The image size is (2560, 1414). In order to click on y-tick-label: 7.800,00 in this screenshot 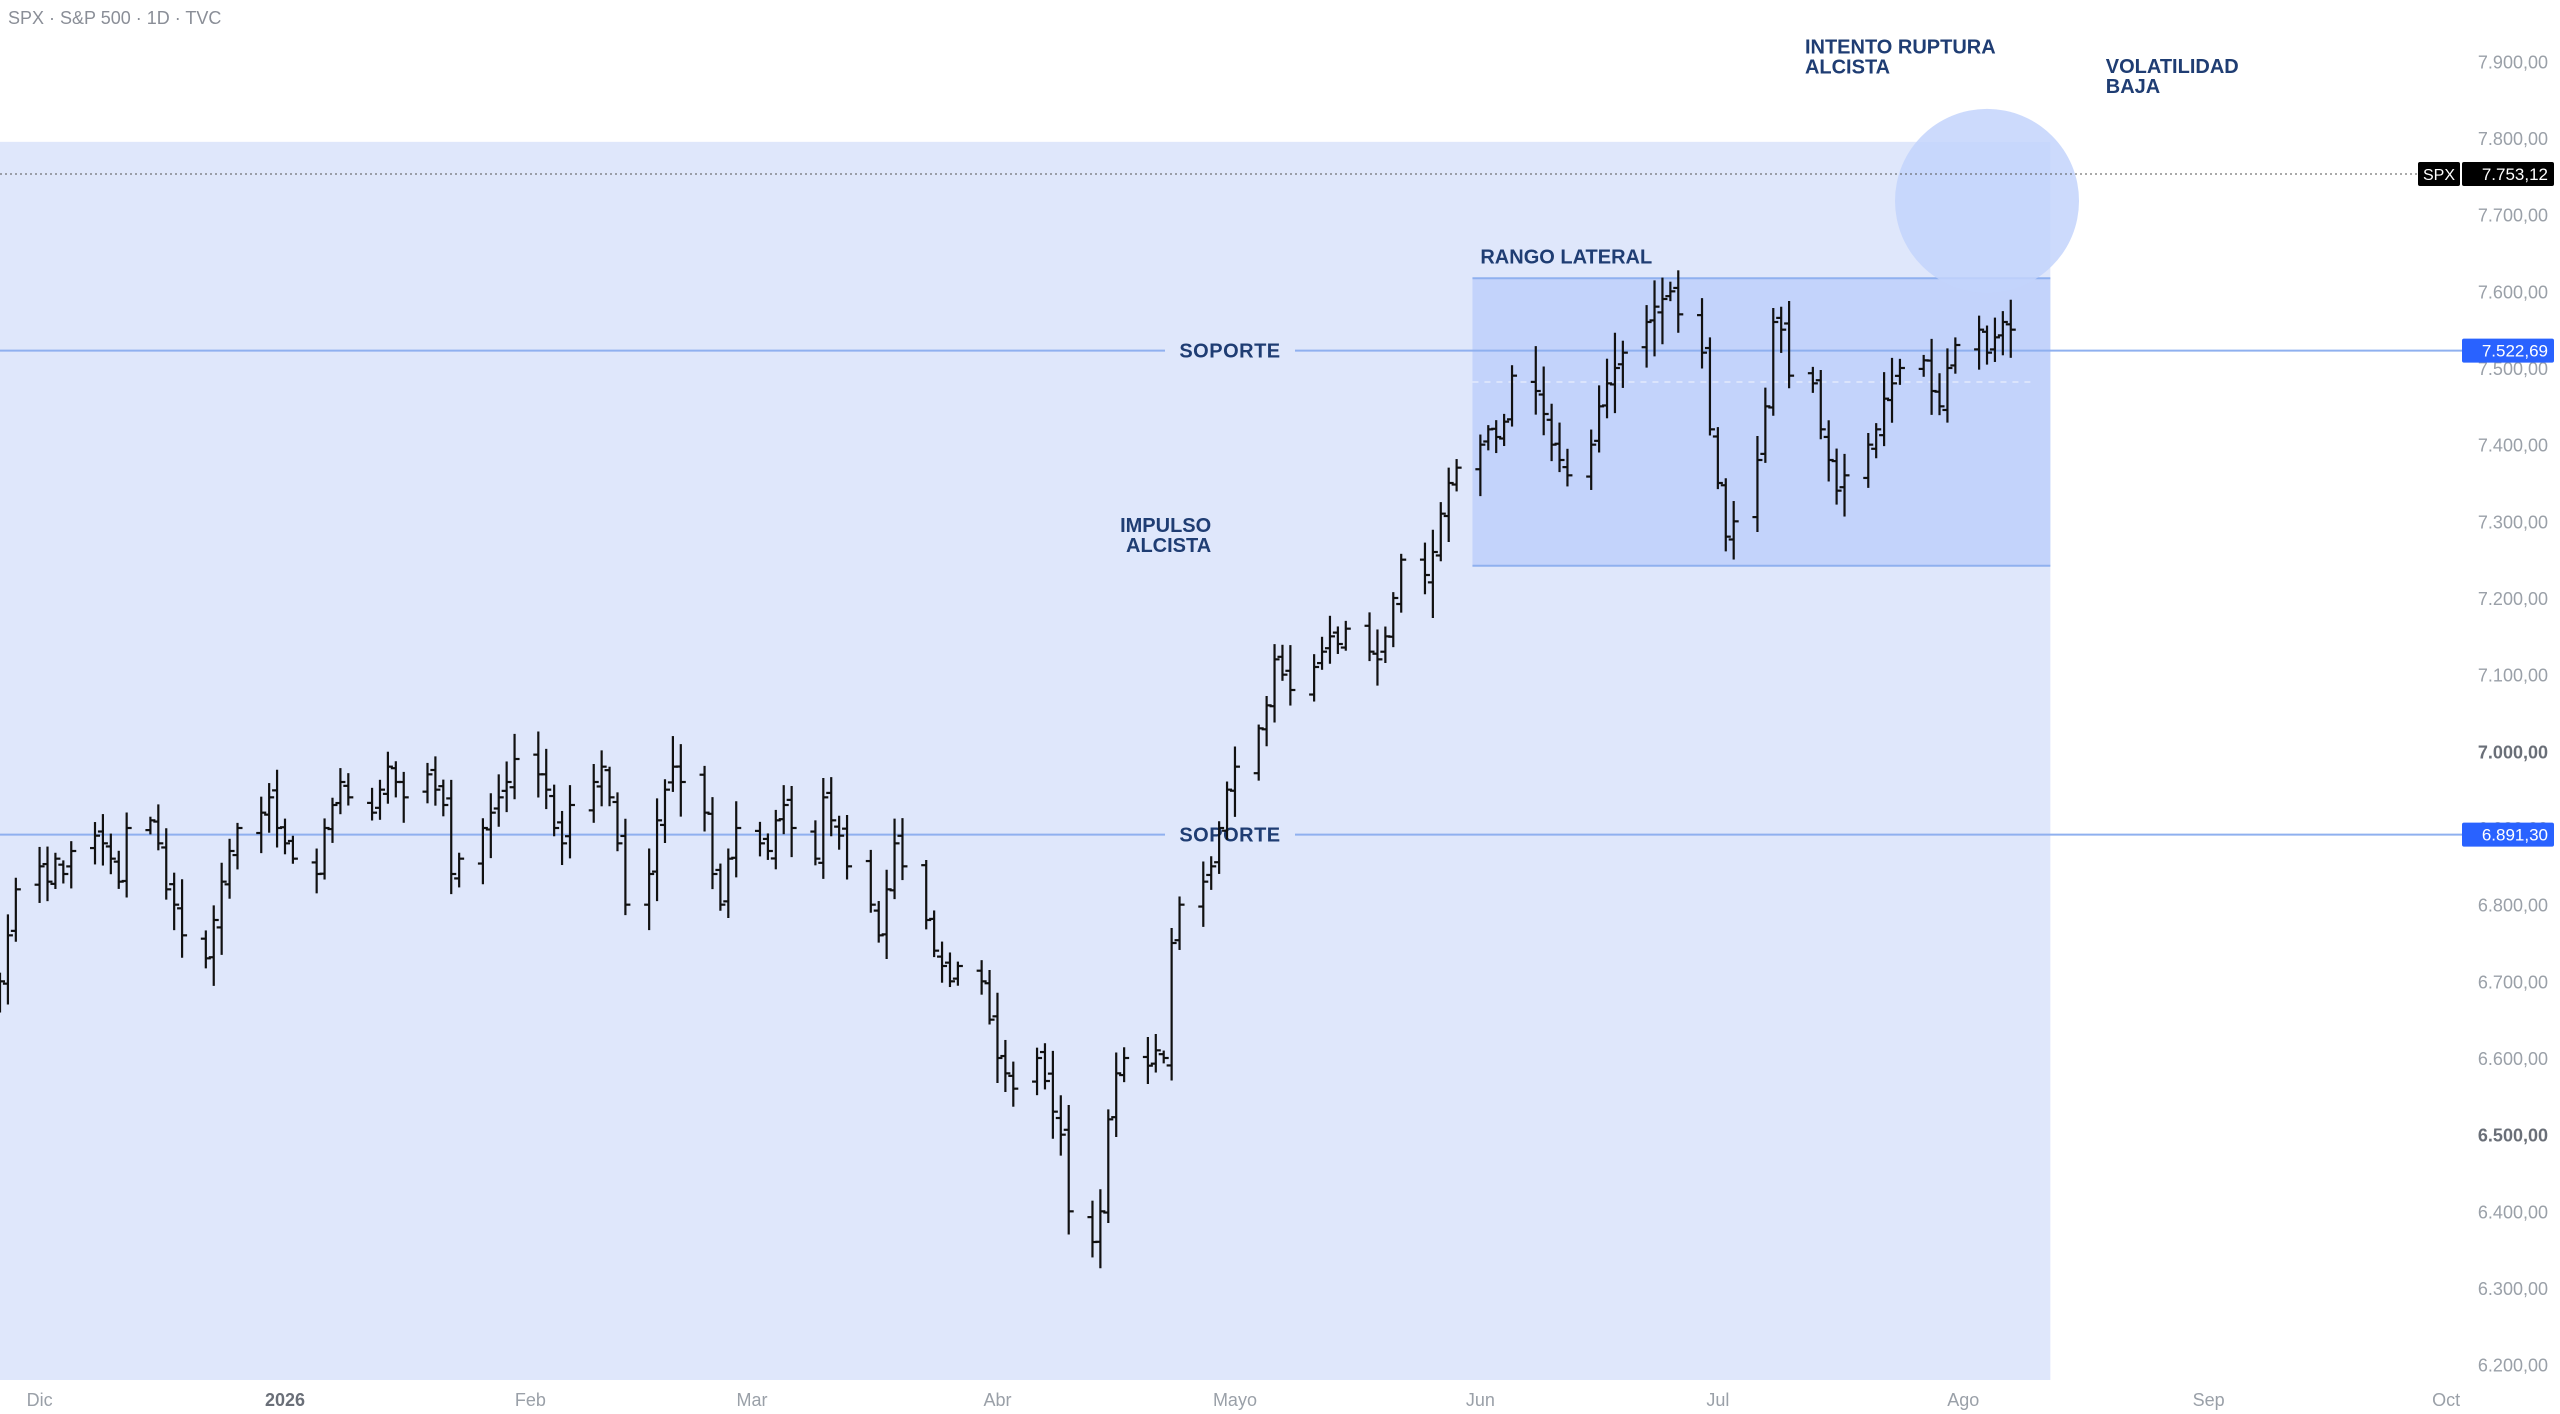, I will do `click(2513, 139)`.